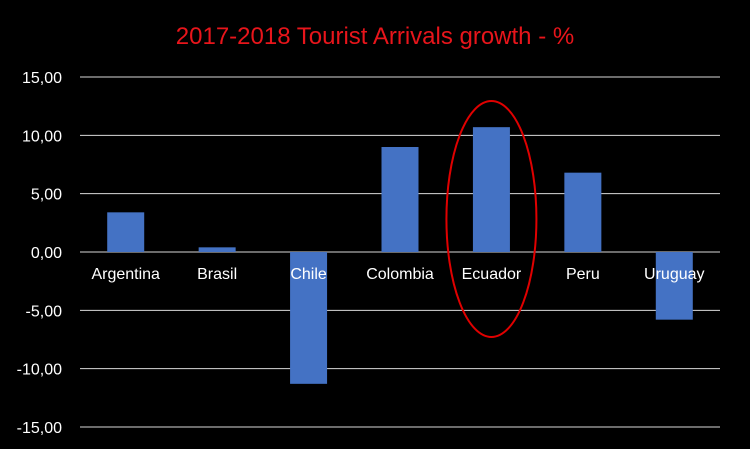  I want to click on category-label: Chile, so click(308, 274).